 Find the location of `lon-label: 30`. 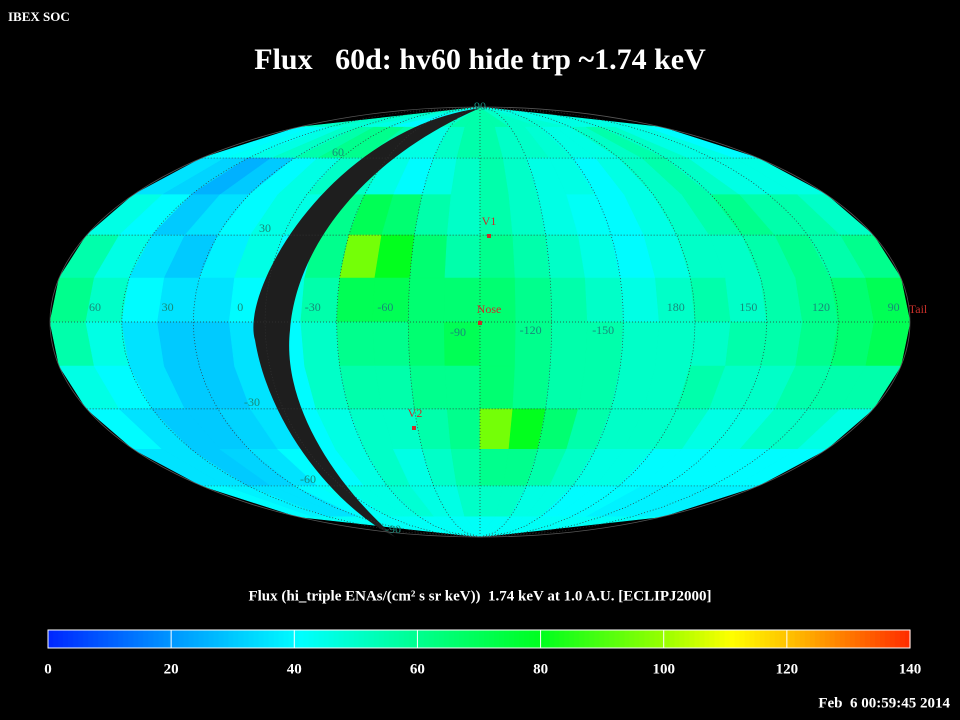

lon-label: 30 is located at coordinates (168, 307).